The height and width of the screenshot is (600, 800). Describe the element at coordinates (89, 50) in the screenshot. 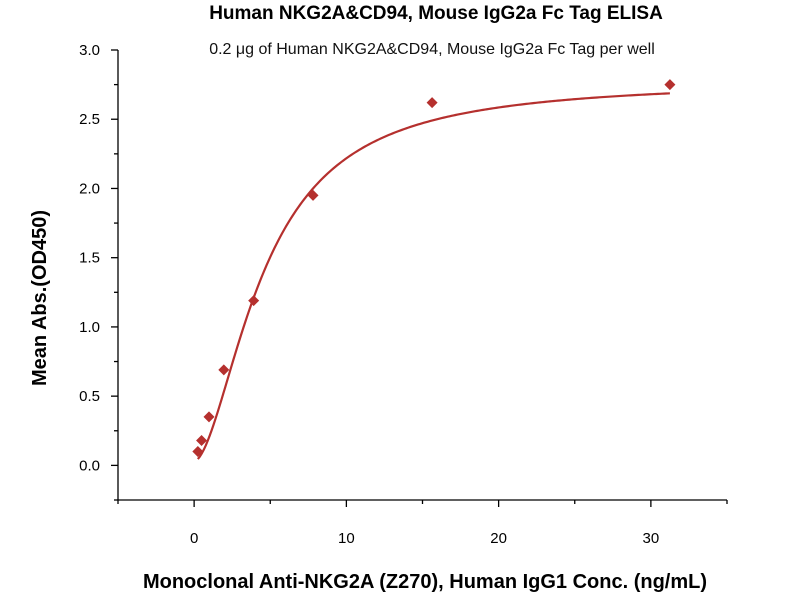

I see `y-tick-label: 3.0` at that location.